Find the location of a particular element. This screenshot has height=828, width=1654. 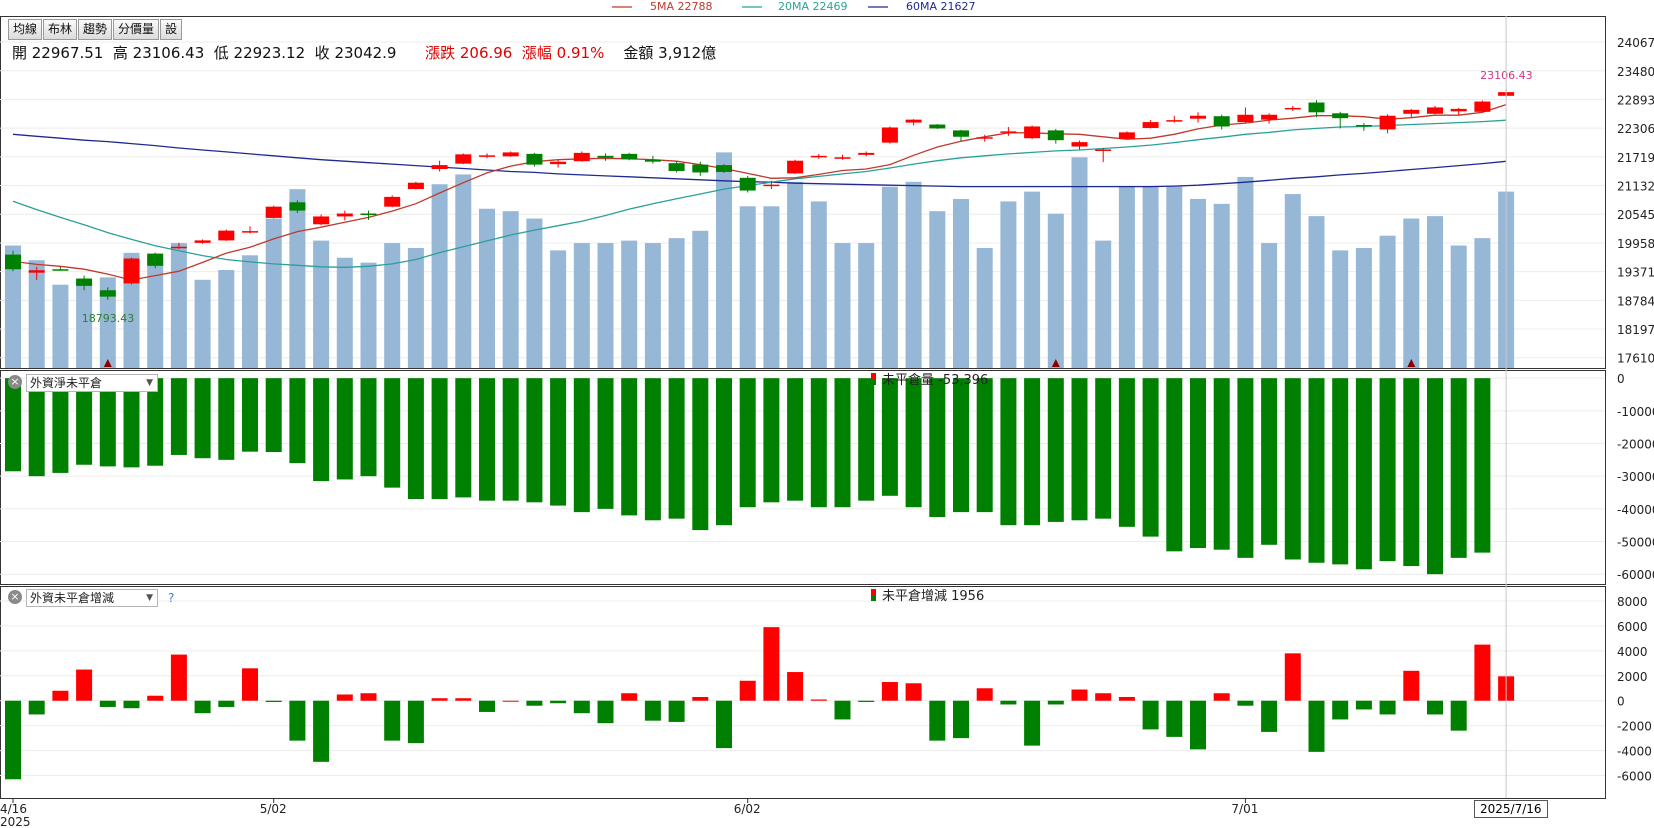

panel3-indicator-select: 外資未平倉增減 ▼ is located at coordinates (92, 598).